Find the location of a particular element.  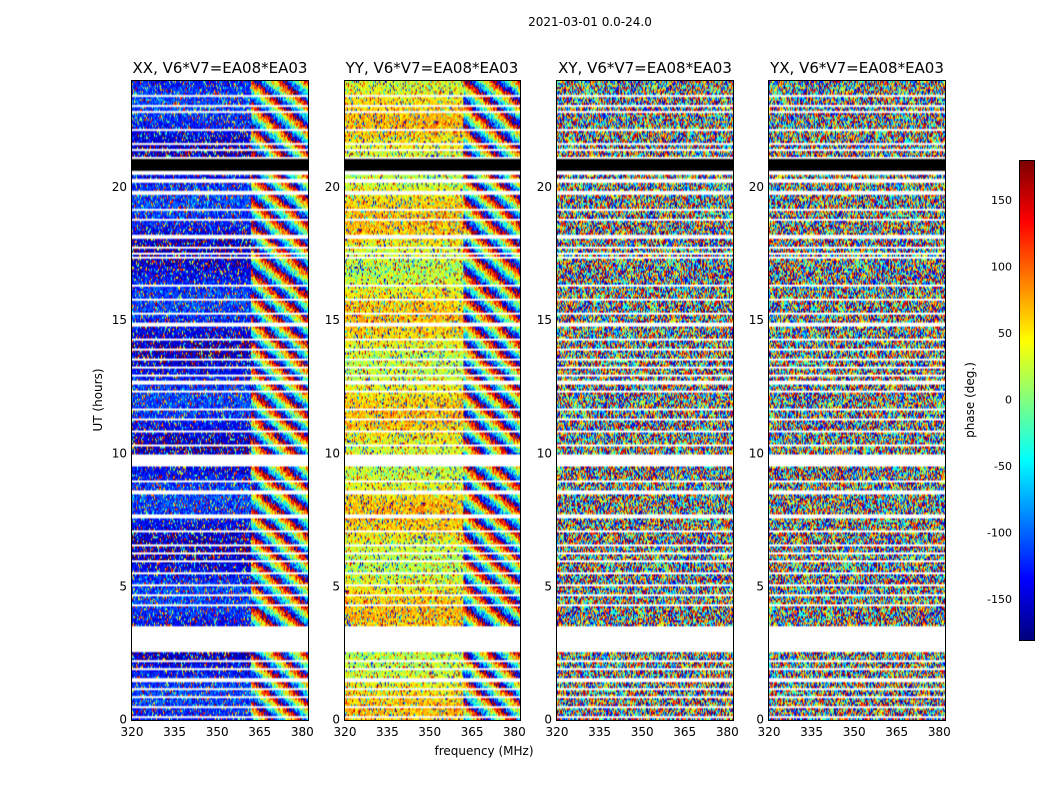

cbar-tick--100: -100 is located at coordinates (999, 533).